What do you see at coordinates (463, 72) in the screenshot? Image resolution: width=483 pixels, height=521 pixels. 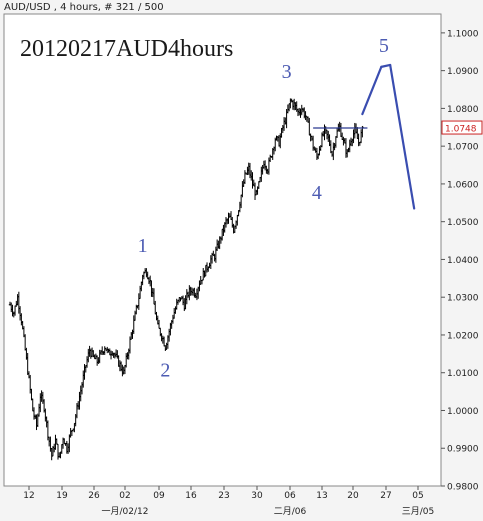 I see `y-tick-label: 1.0900` at bounding box center [463, 72].